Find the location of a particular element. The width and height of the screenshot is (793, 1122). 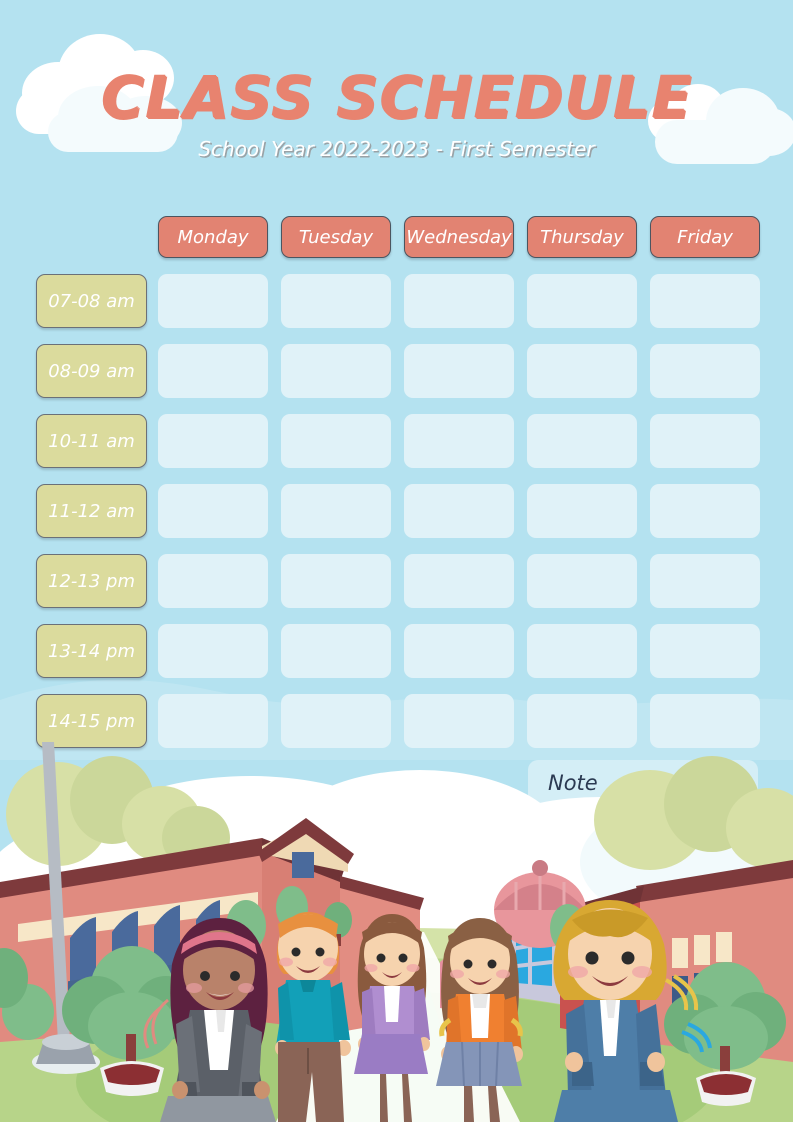

flagpole is located at coordinates (66, 908).